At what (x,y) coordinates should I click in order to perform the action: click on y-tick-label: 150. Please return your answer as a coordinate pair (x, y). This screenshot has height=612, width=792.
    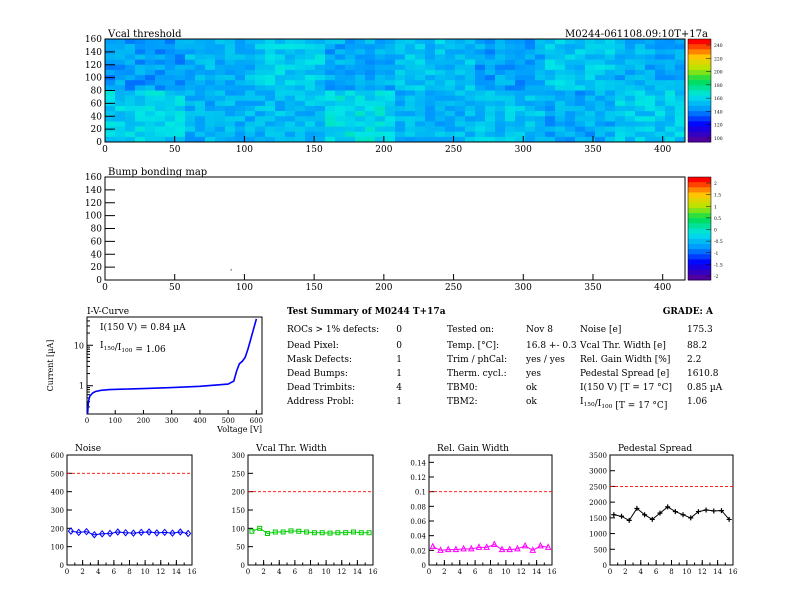
    Looking at the image, I should click on (238, 511).